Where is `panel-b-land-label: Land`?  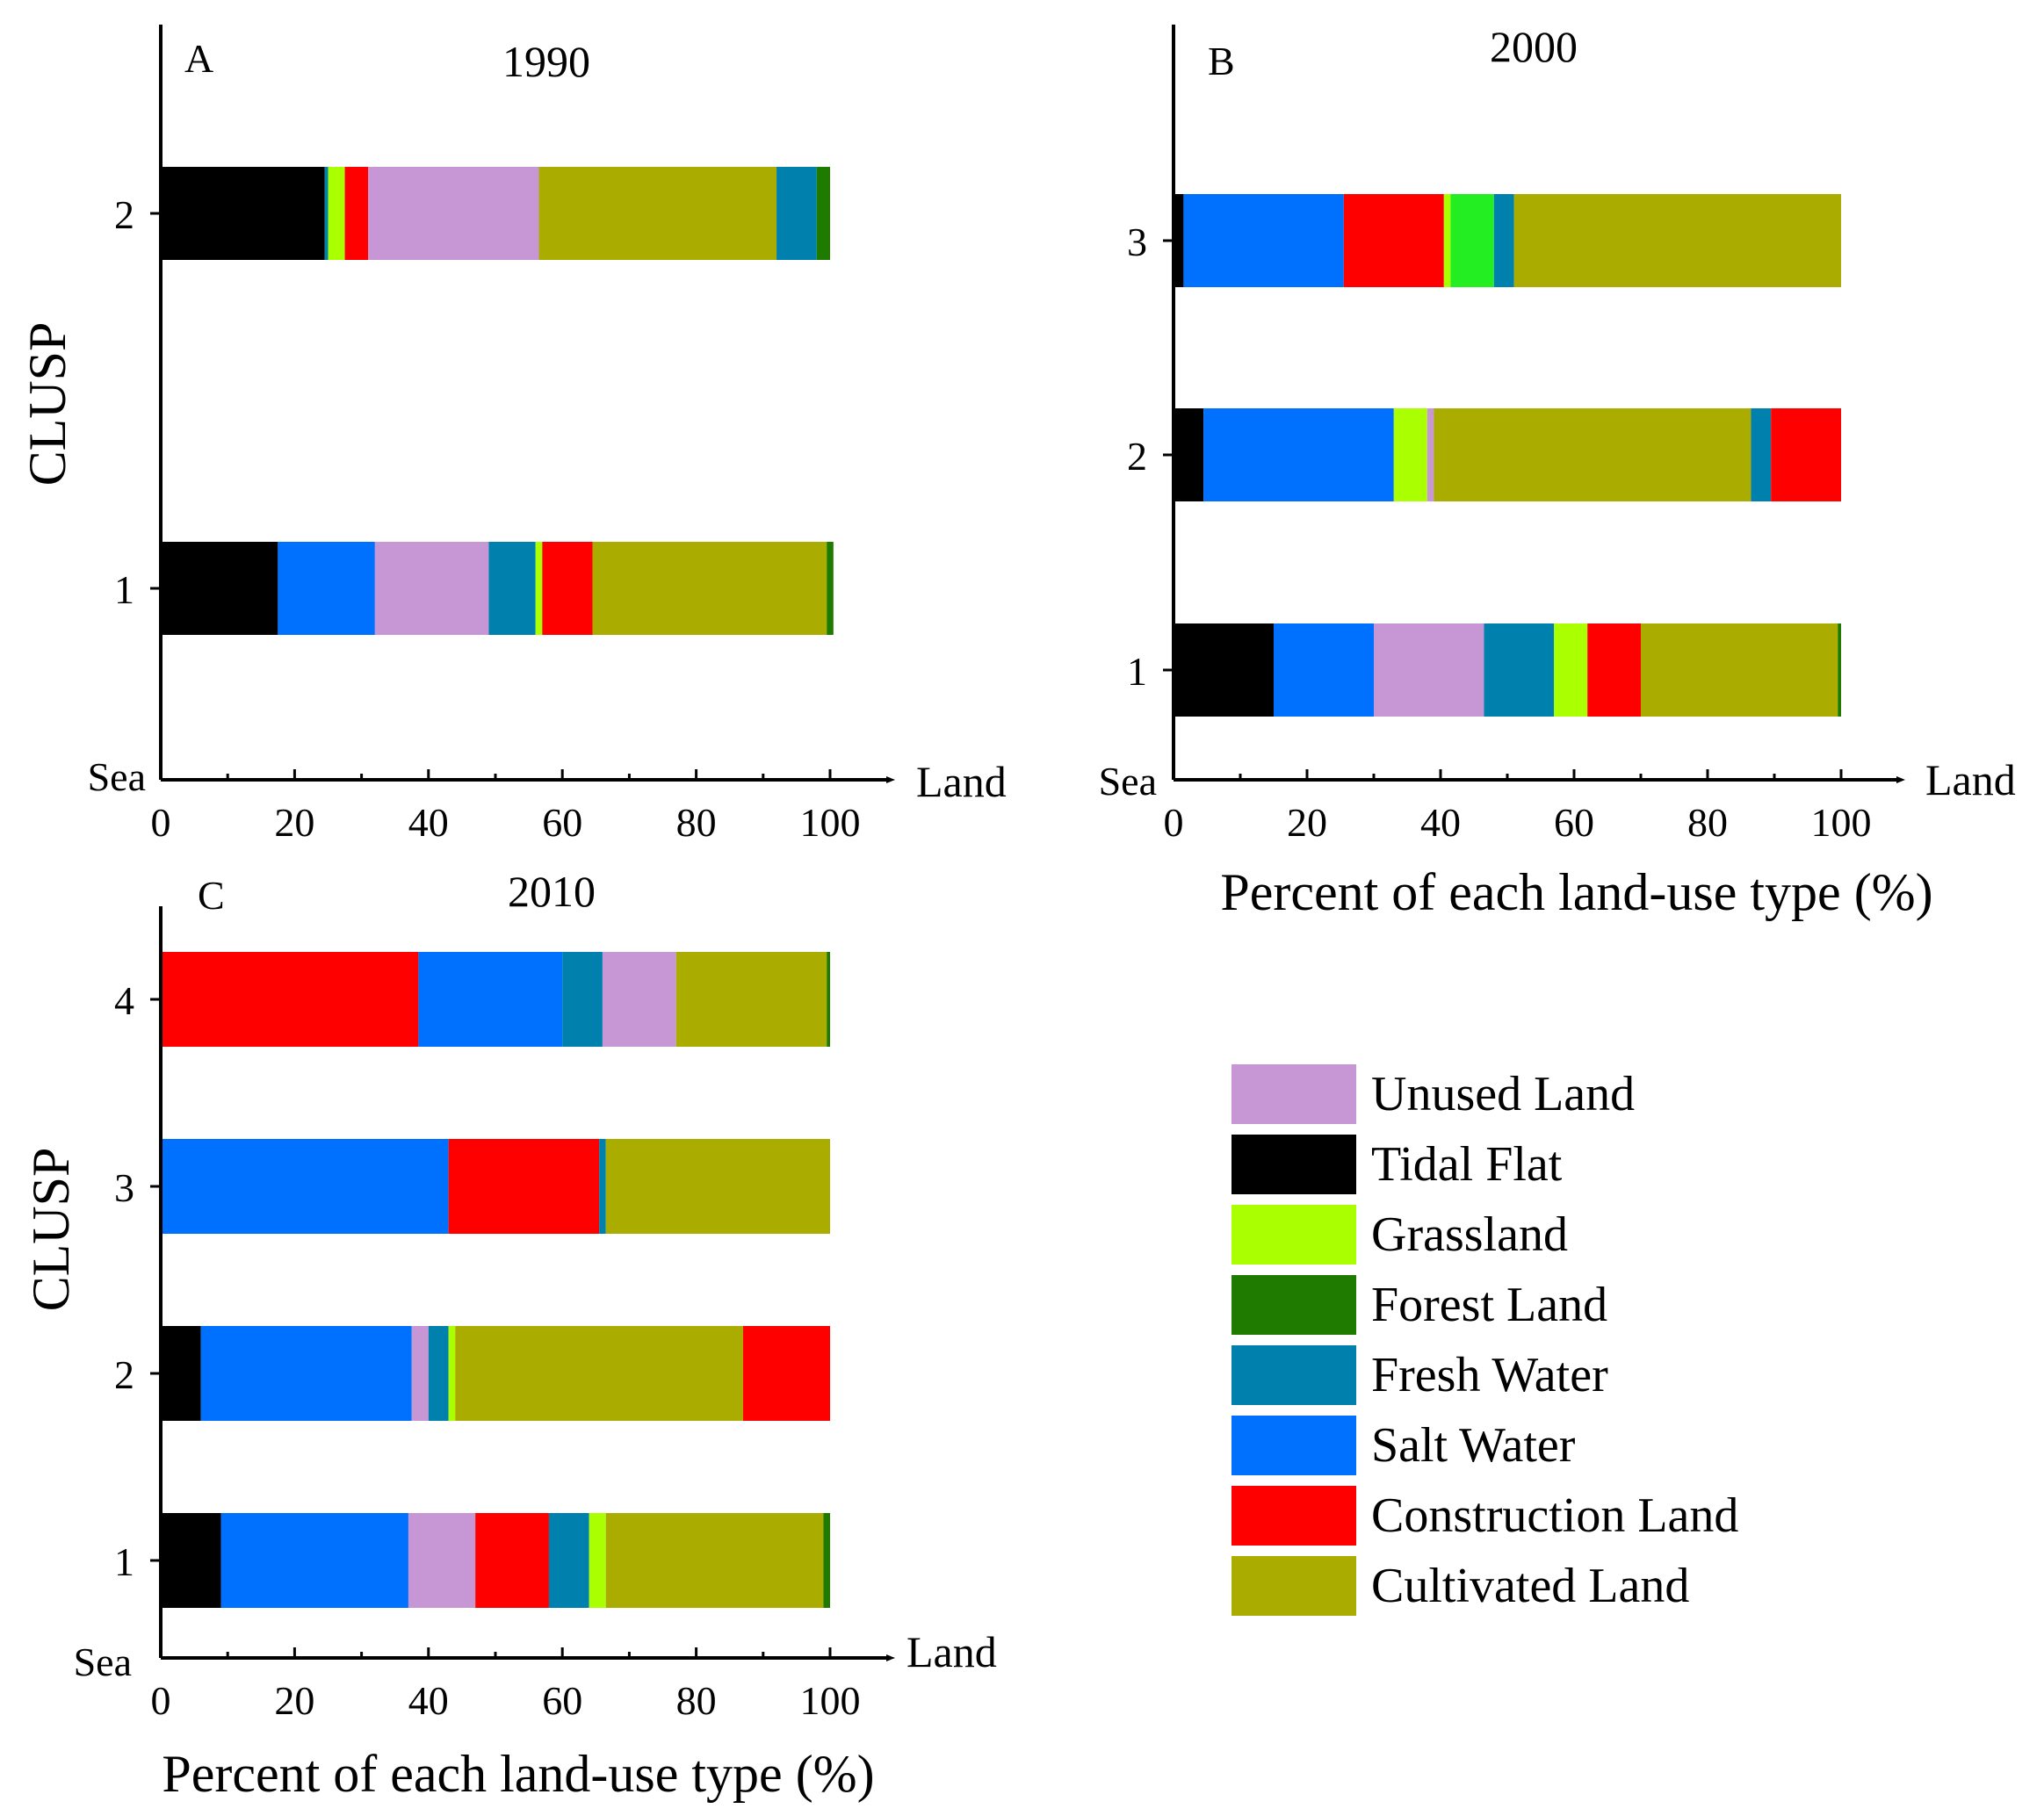
panel-b-land-label: Land is located at coordinates (1971, 779).